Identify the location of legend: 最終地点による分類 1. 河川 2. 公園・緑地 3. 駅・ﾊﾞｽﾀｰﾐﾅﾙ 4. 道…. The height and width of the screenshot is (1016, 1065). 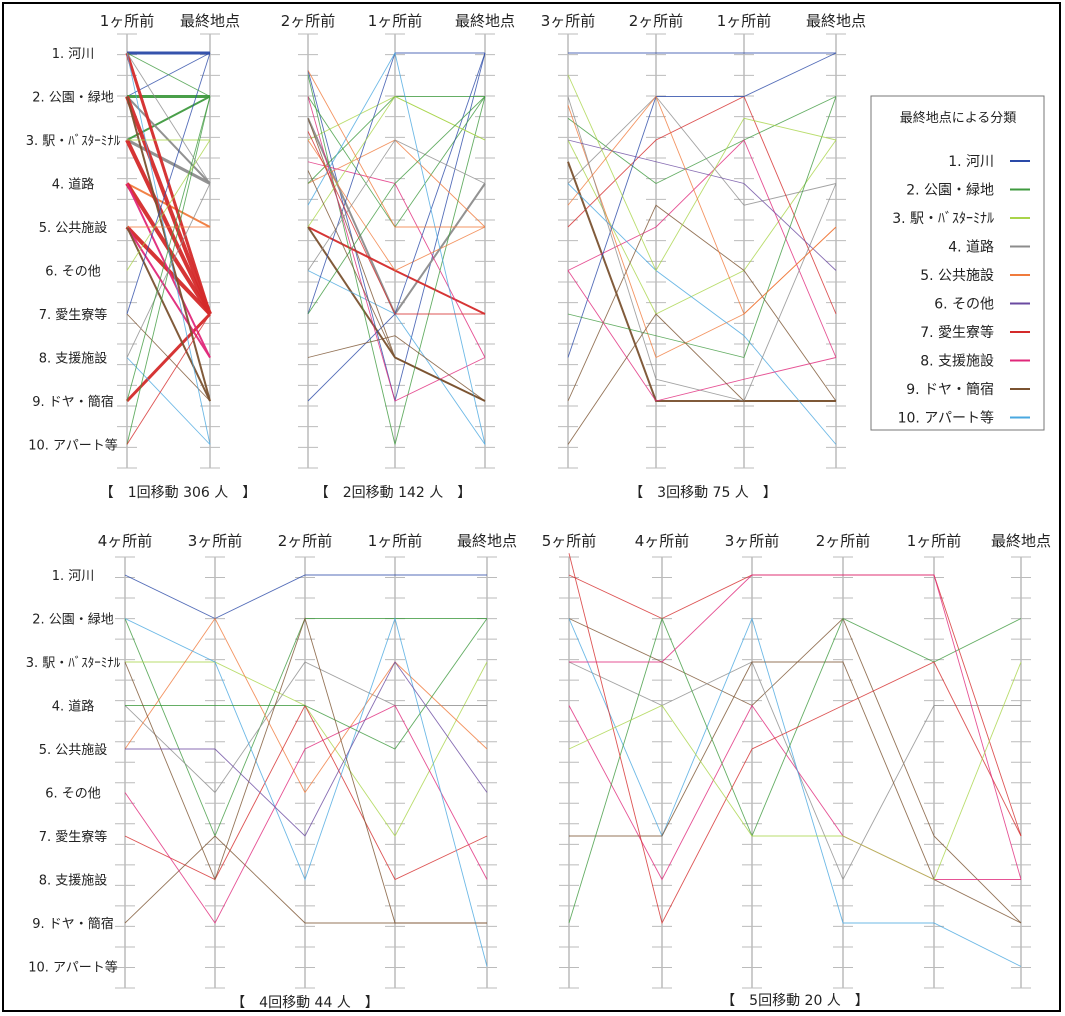
(957, 263).